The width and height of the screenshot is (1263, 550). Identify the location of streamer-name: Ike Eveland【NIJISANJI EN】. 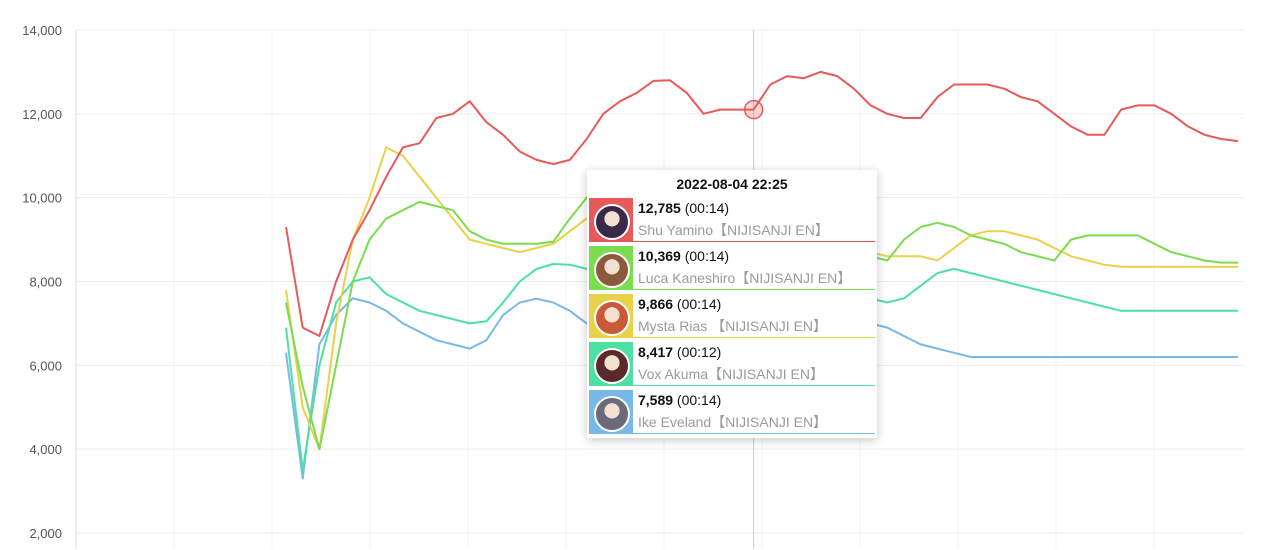
(733, 422).